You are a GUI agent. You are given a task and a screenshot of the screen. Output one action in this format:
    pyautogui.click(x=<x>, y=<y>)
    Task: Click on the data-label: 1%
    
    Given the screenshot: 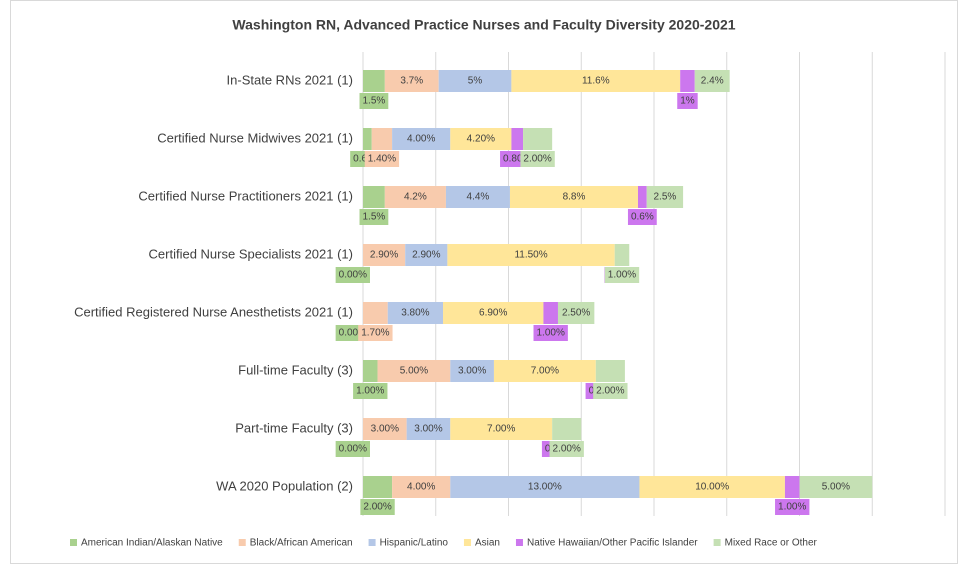 What is the action you would take?
    pyautogui.click(x=687, y=101)
    